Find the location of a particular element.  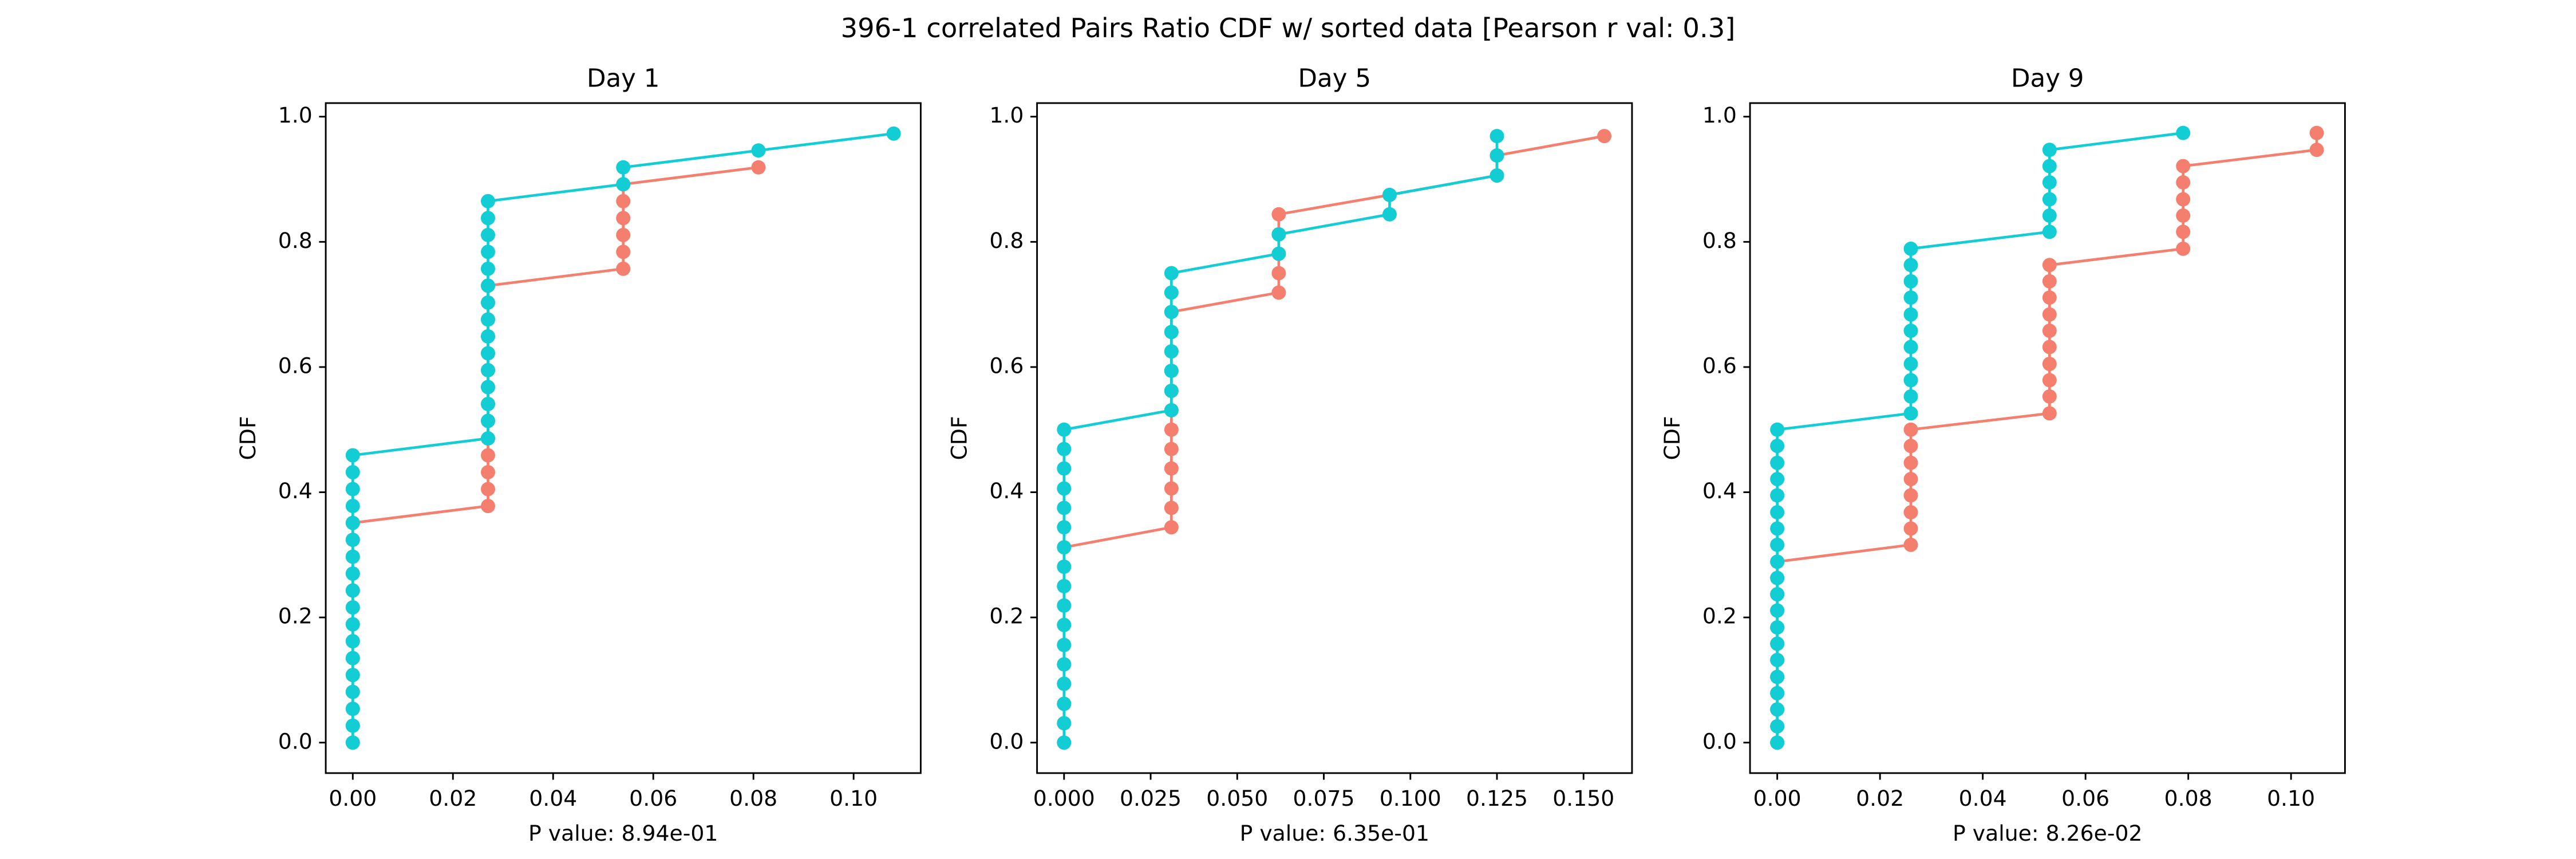

x-tick-label: 0.125 is located at coordinates (1497, 798).